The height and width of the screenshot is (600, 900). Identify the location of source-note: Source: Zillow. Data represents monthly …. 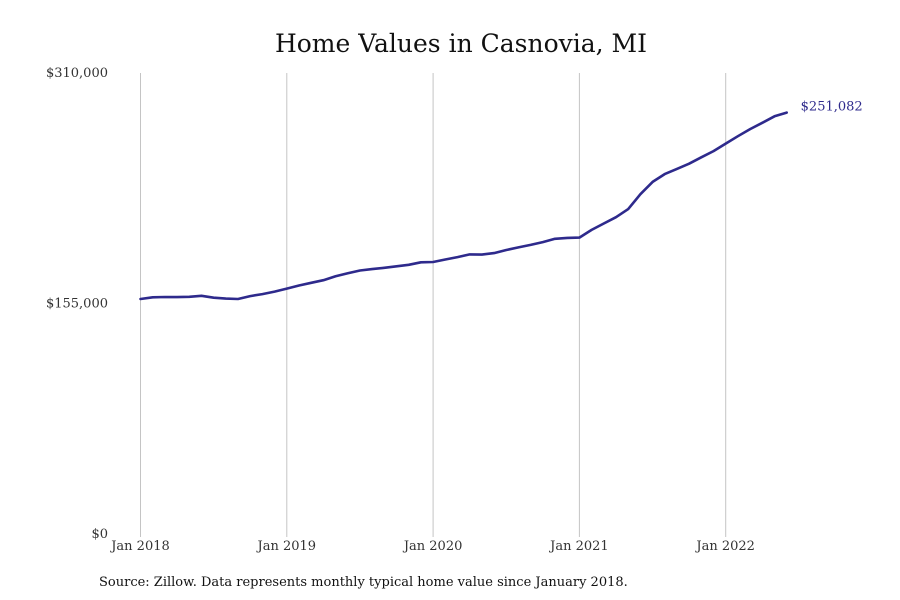
(363, 582).